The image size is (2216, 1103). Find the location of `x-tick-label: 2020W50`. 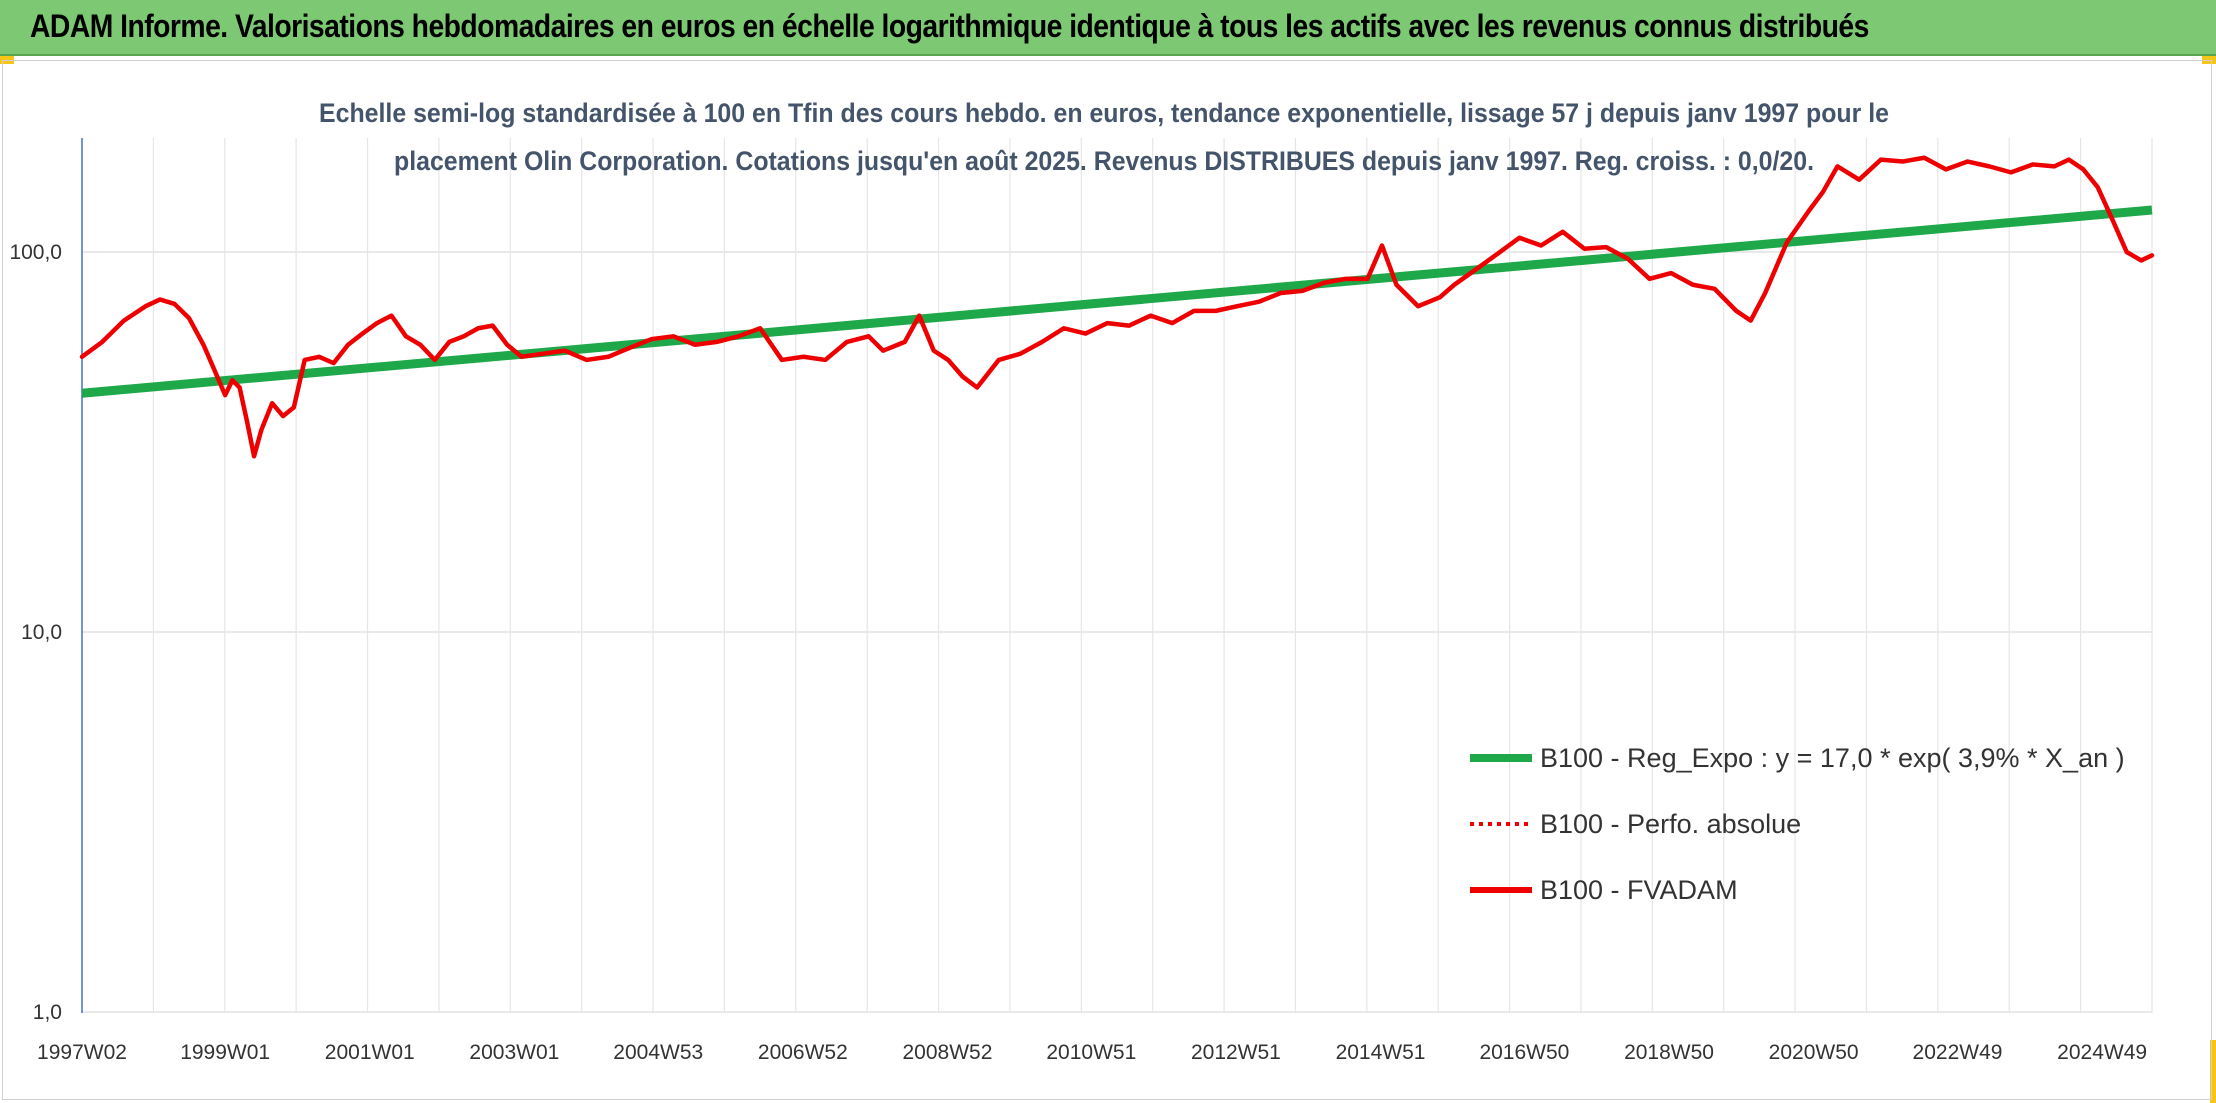

x-tick-label: 2020W50 is located at coordinates (1814, 1052).